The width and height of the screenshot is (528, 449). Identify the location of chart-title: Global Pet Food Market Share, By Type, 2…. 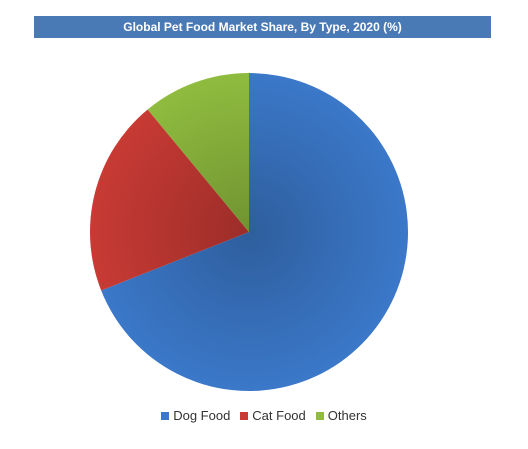
(262, 27).